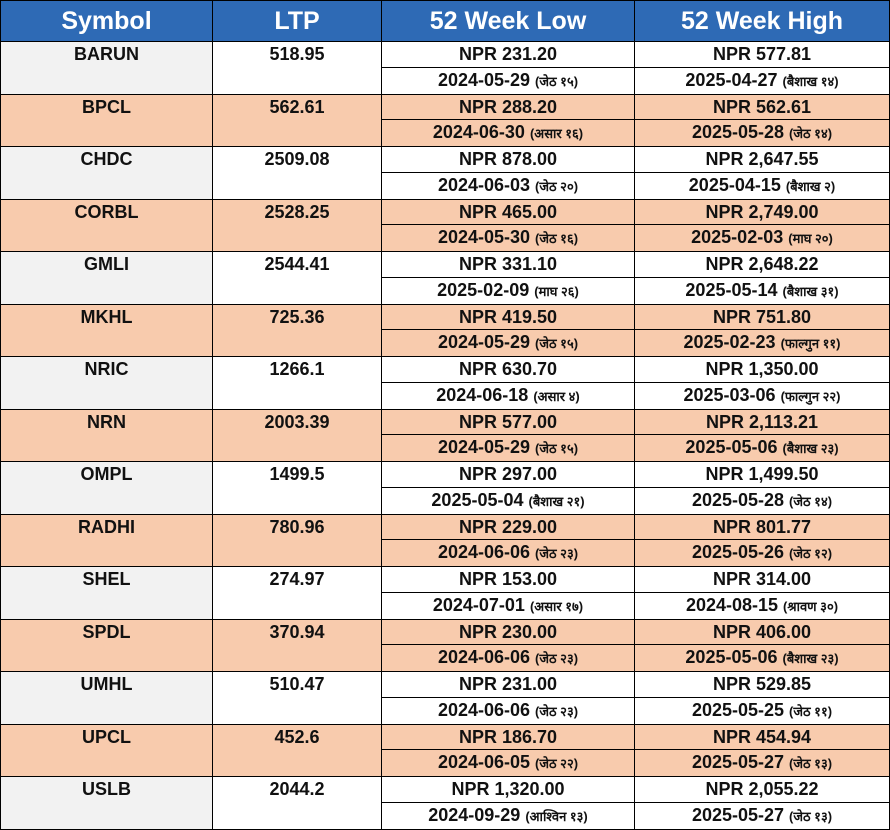 This screenshot has height=830, width=890. Describe the element at coordinates (106, 645) in the screenshot. I see `symbol-cell: SPDL` at that location.